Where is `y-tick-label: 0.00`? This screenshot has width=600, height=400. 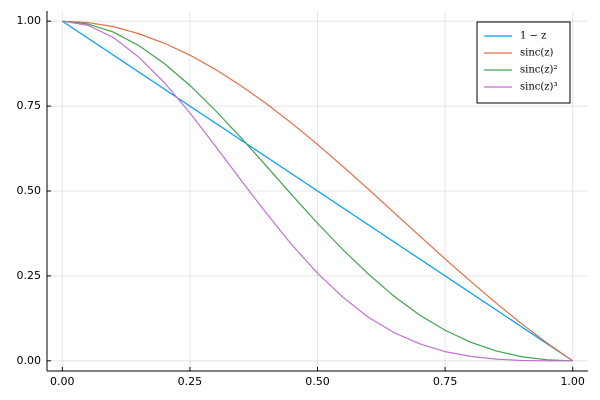
y-tick-label: 0.00 is located at coordinates (29, 360).